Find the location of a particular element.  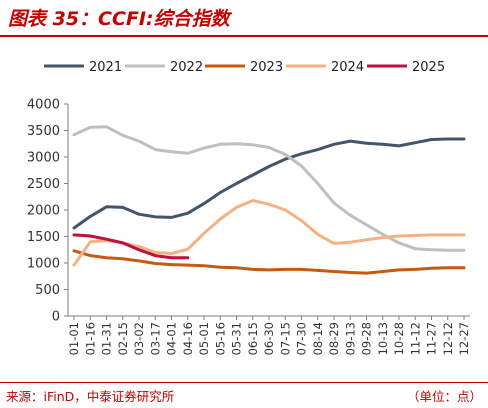

x-tick-label: 12-12 is located at coordinates (448, 338).